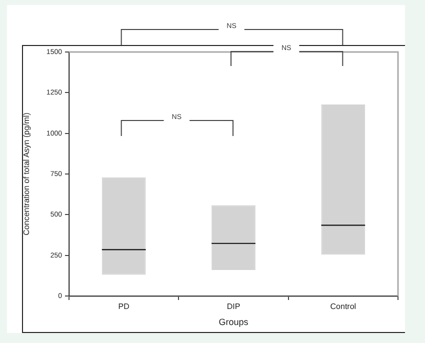  What do you see at coordinates (27, 174) in the screenshot?
I see `y-axis-title: Concentration of total Asyn (pg/ml)` at bounding box center [27, 174].